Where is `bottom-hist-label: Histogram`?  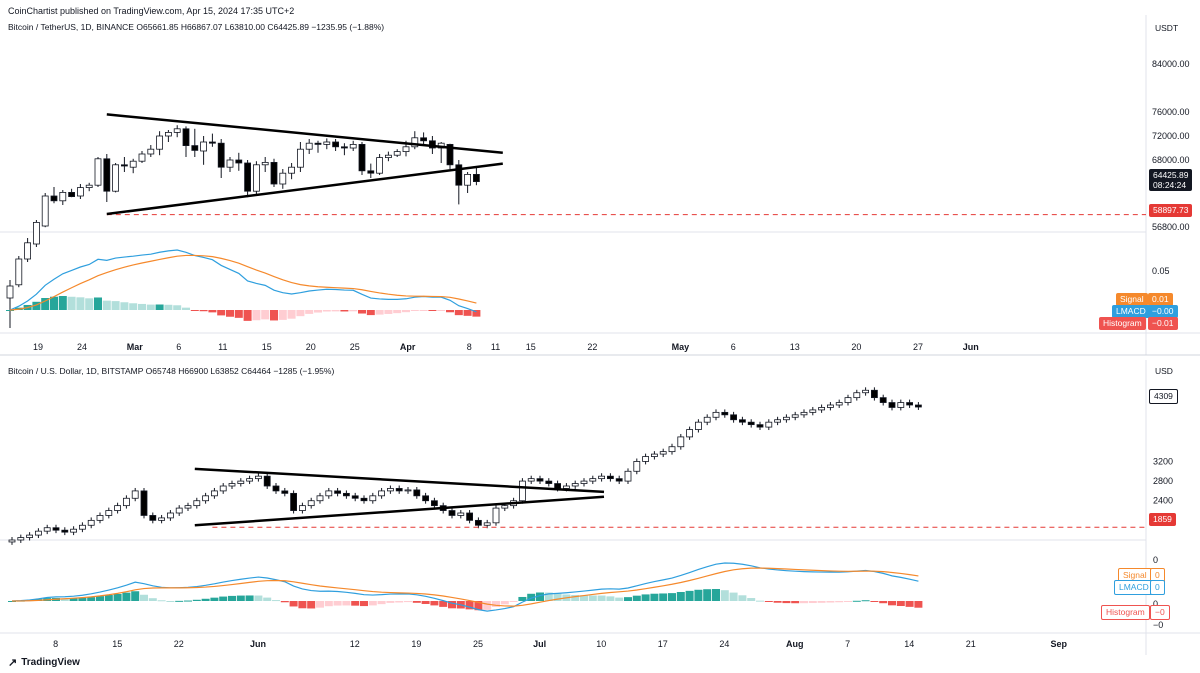
bottom-hist-label: Histogram is located at coordinates (1125, 612).